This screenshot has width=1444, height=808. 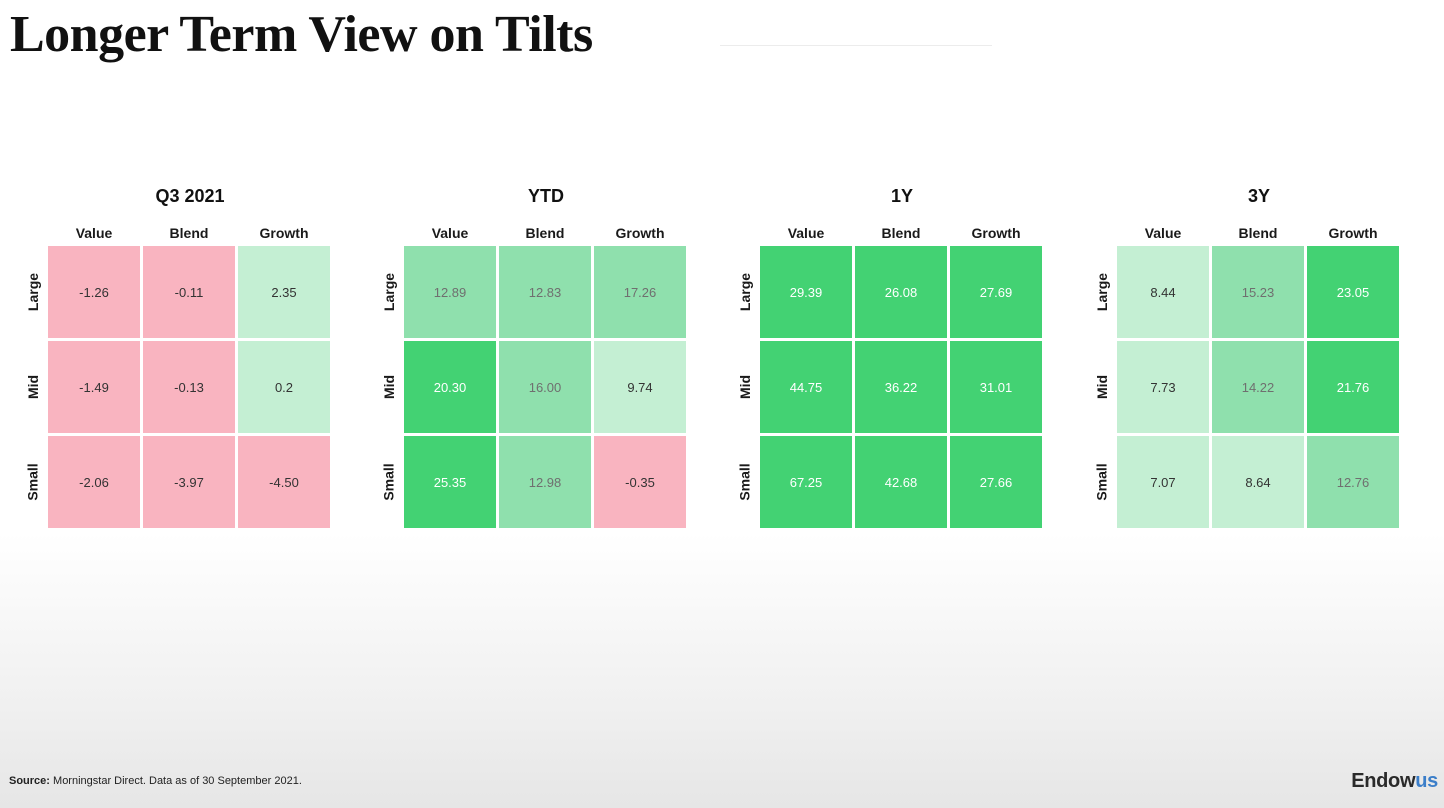 What do you see at coordinates (189, 292) in the screenshot?
I see `heatmap-cell-large-blend: -0.11` at bounding box center [189, 292].